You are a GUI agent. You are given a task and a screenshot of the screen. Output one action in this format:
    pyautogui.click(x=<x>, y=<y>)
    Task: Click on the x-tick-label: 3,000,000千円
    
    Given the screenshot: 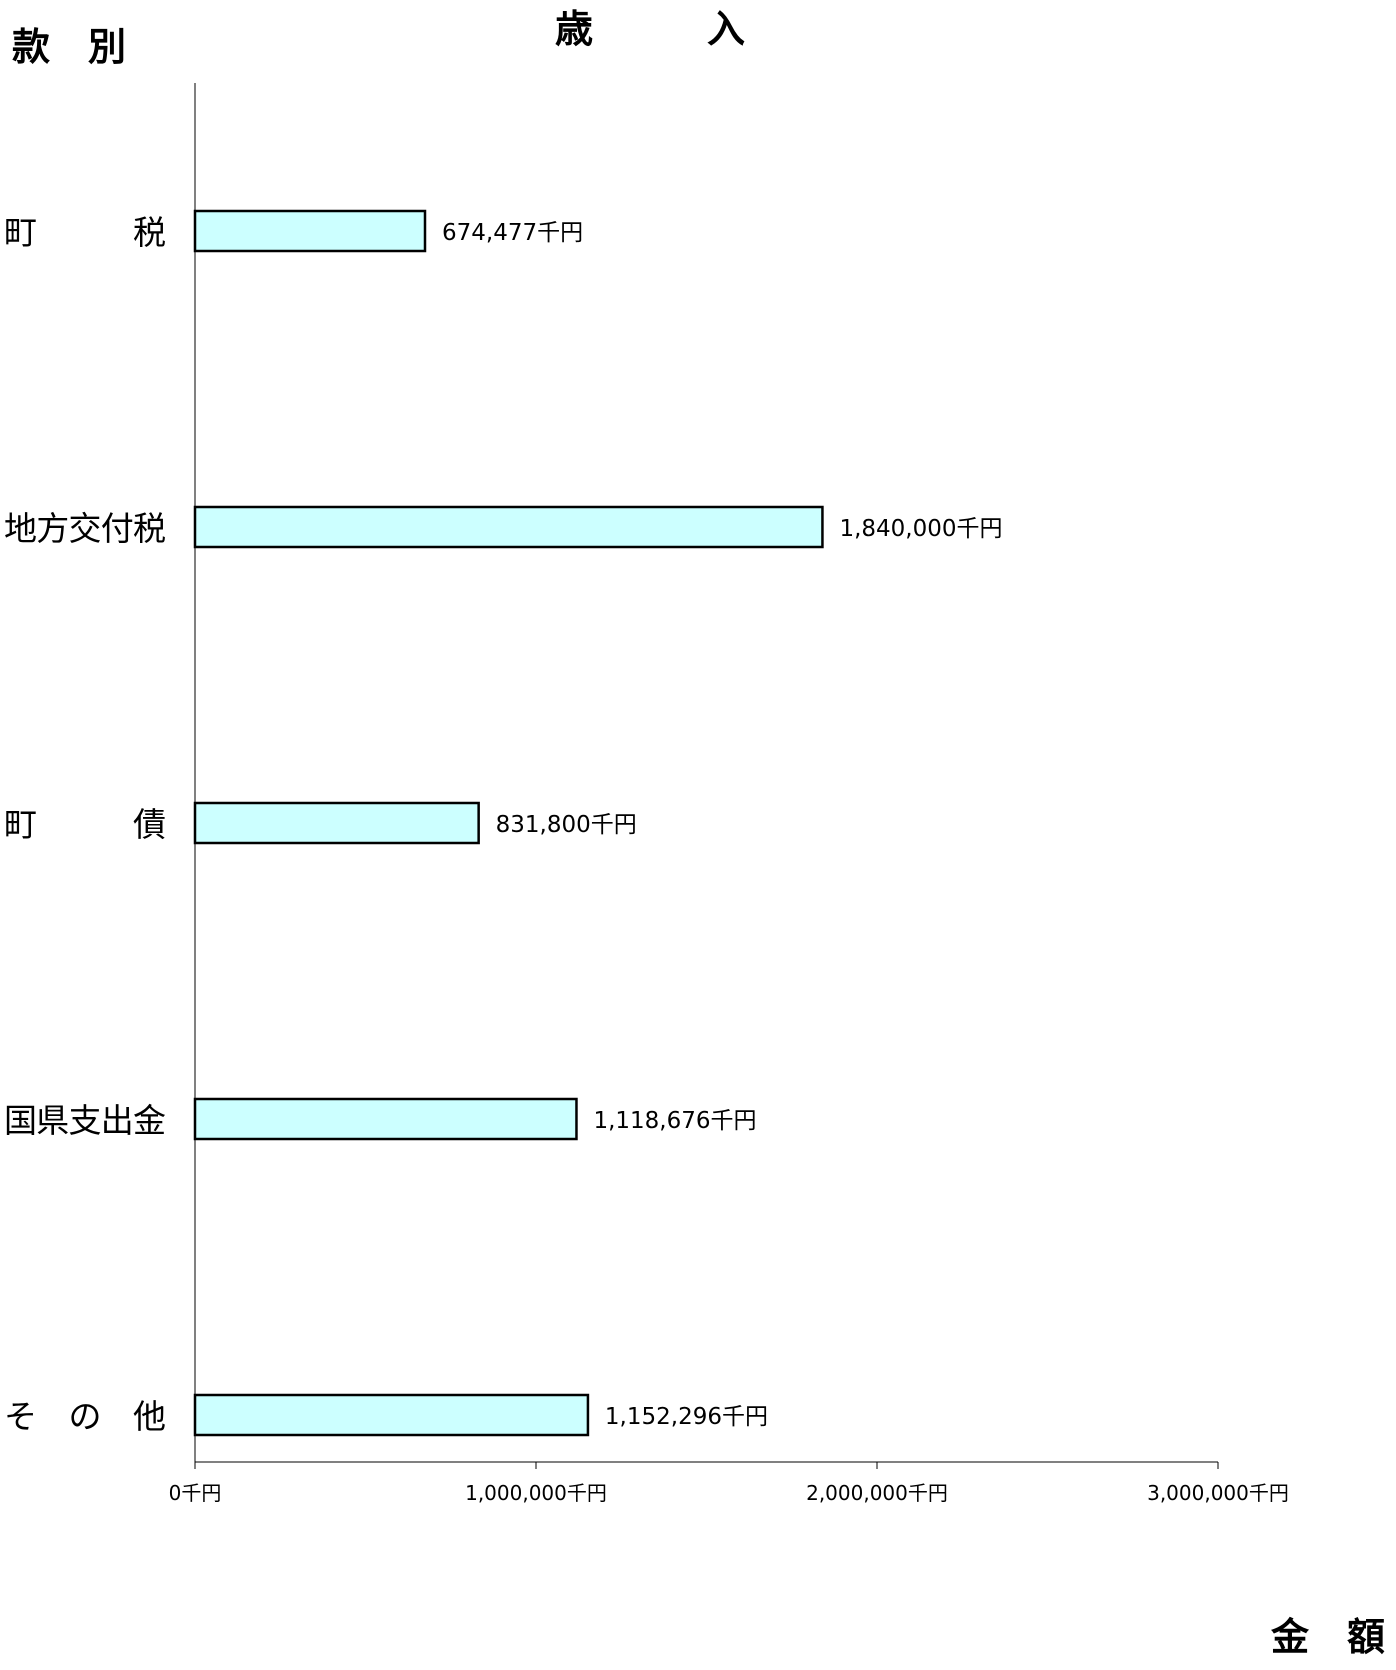 What is the action you would take?
    pyautogui.click(x=1218, y=1493)
    